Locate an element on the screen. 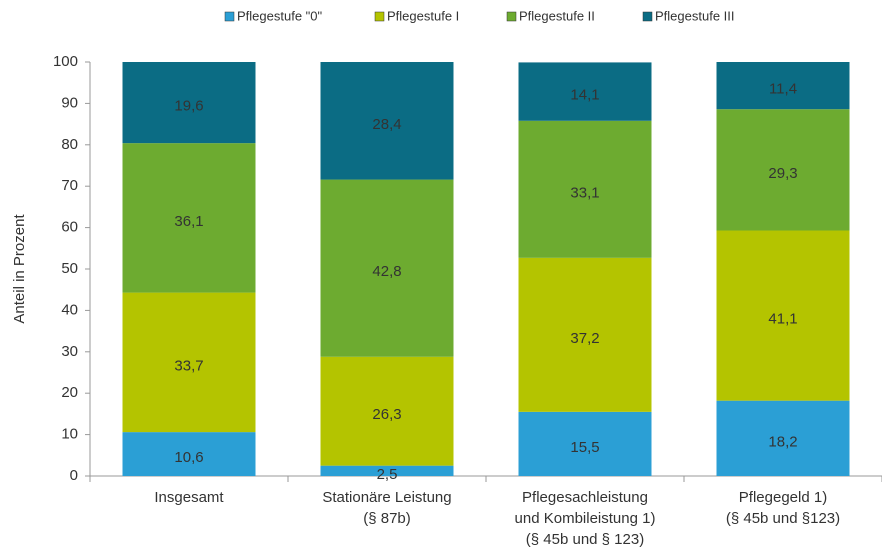 The width and height of the screenshot is (882, 553). data-label: 33,7 is located at coordinates (188, 365).